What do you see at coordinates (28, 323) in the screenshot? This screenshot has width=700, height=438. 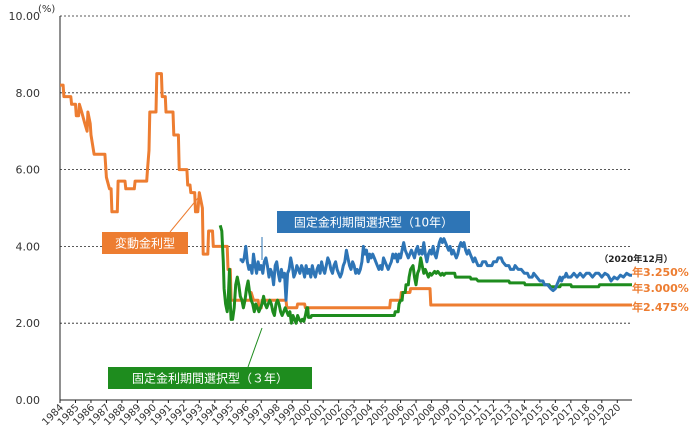 I see `y-tick-label: 2.00` at bounding box center [28, 323].